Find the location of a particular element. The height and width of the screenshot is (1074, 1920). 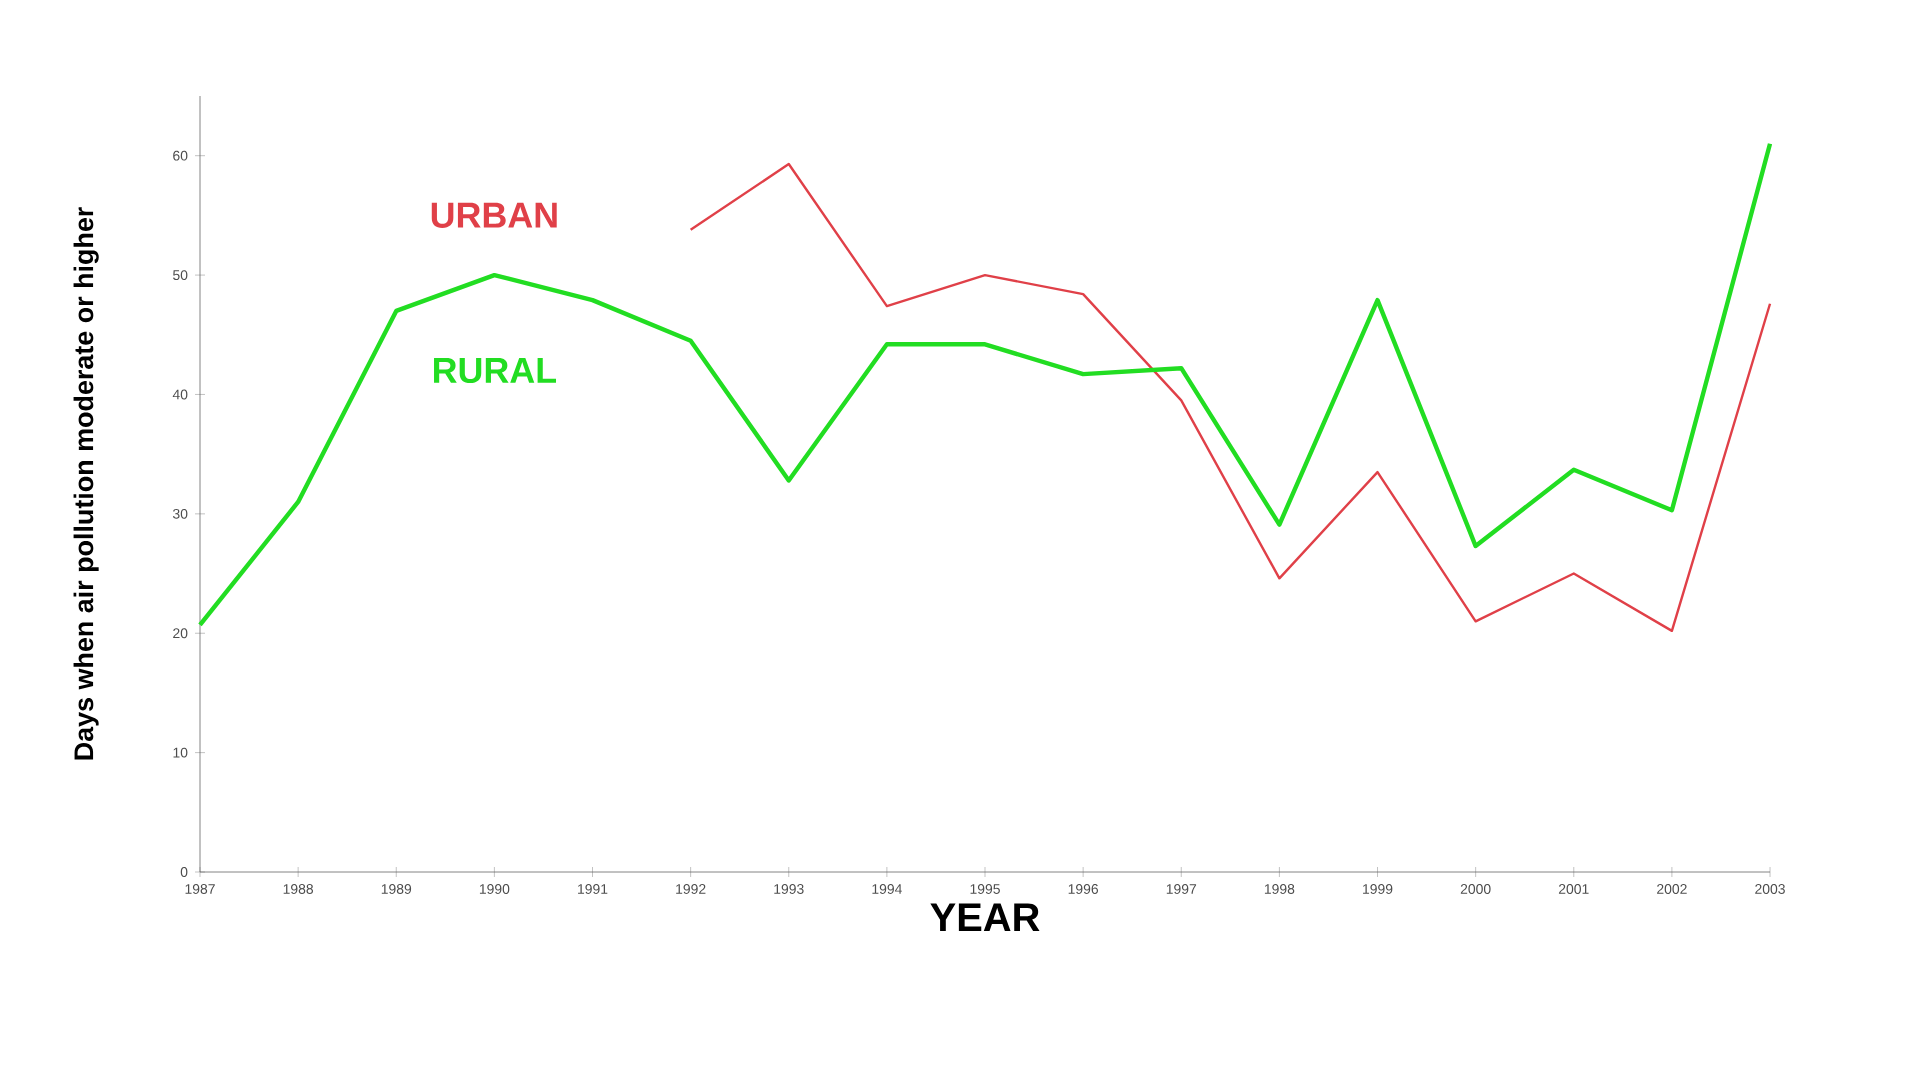

series-label: RURAL is located at coordinates (495, 371).